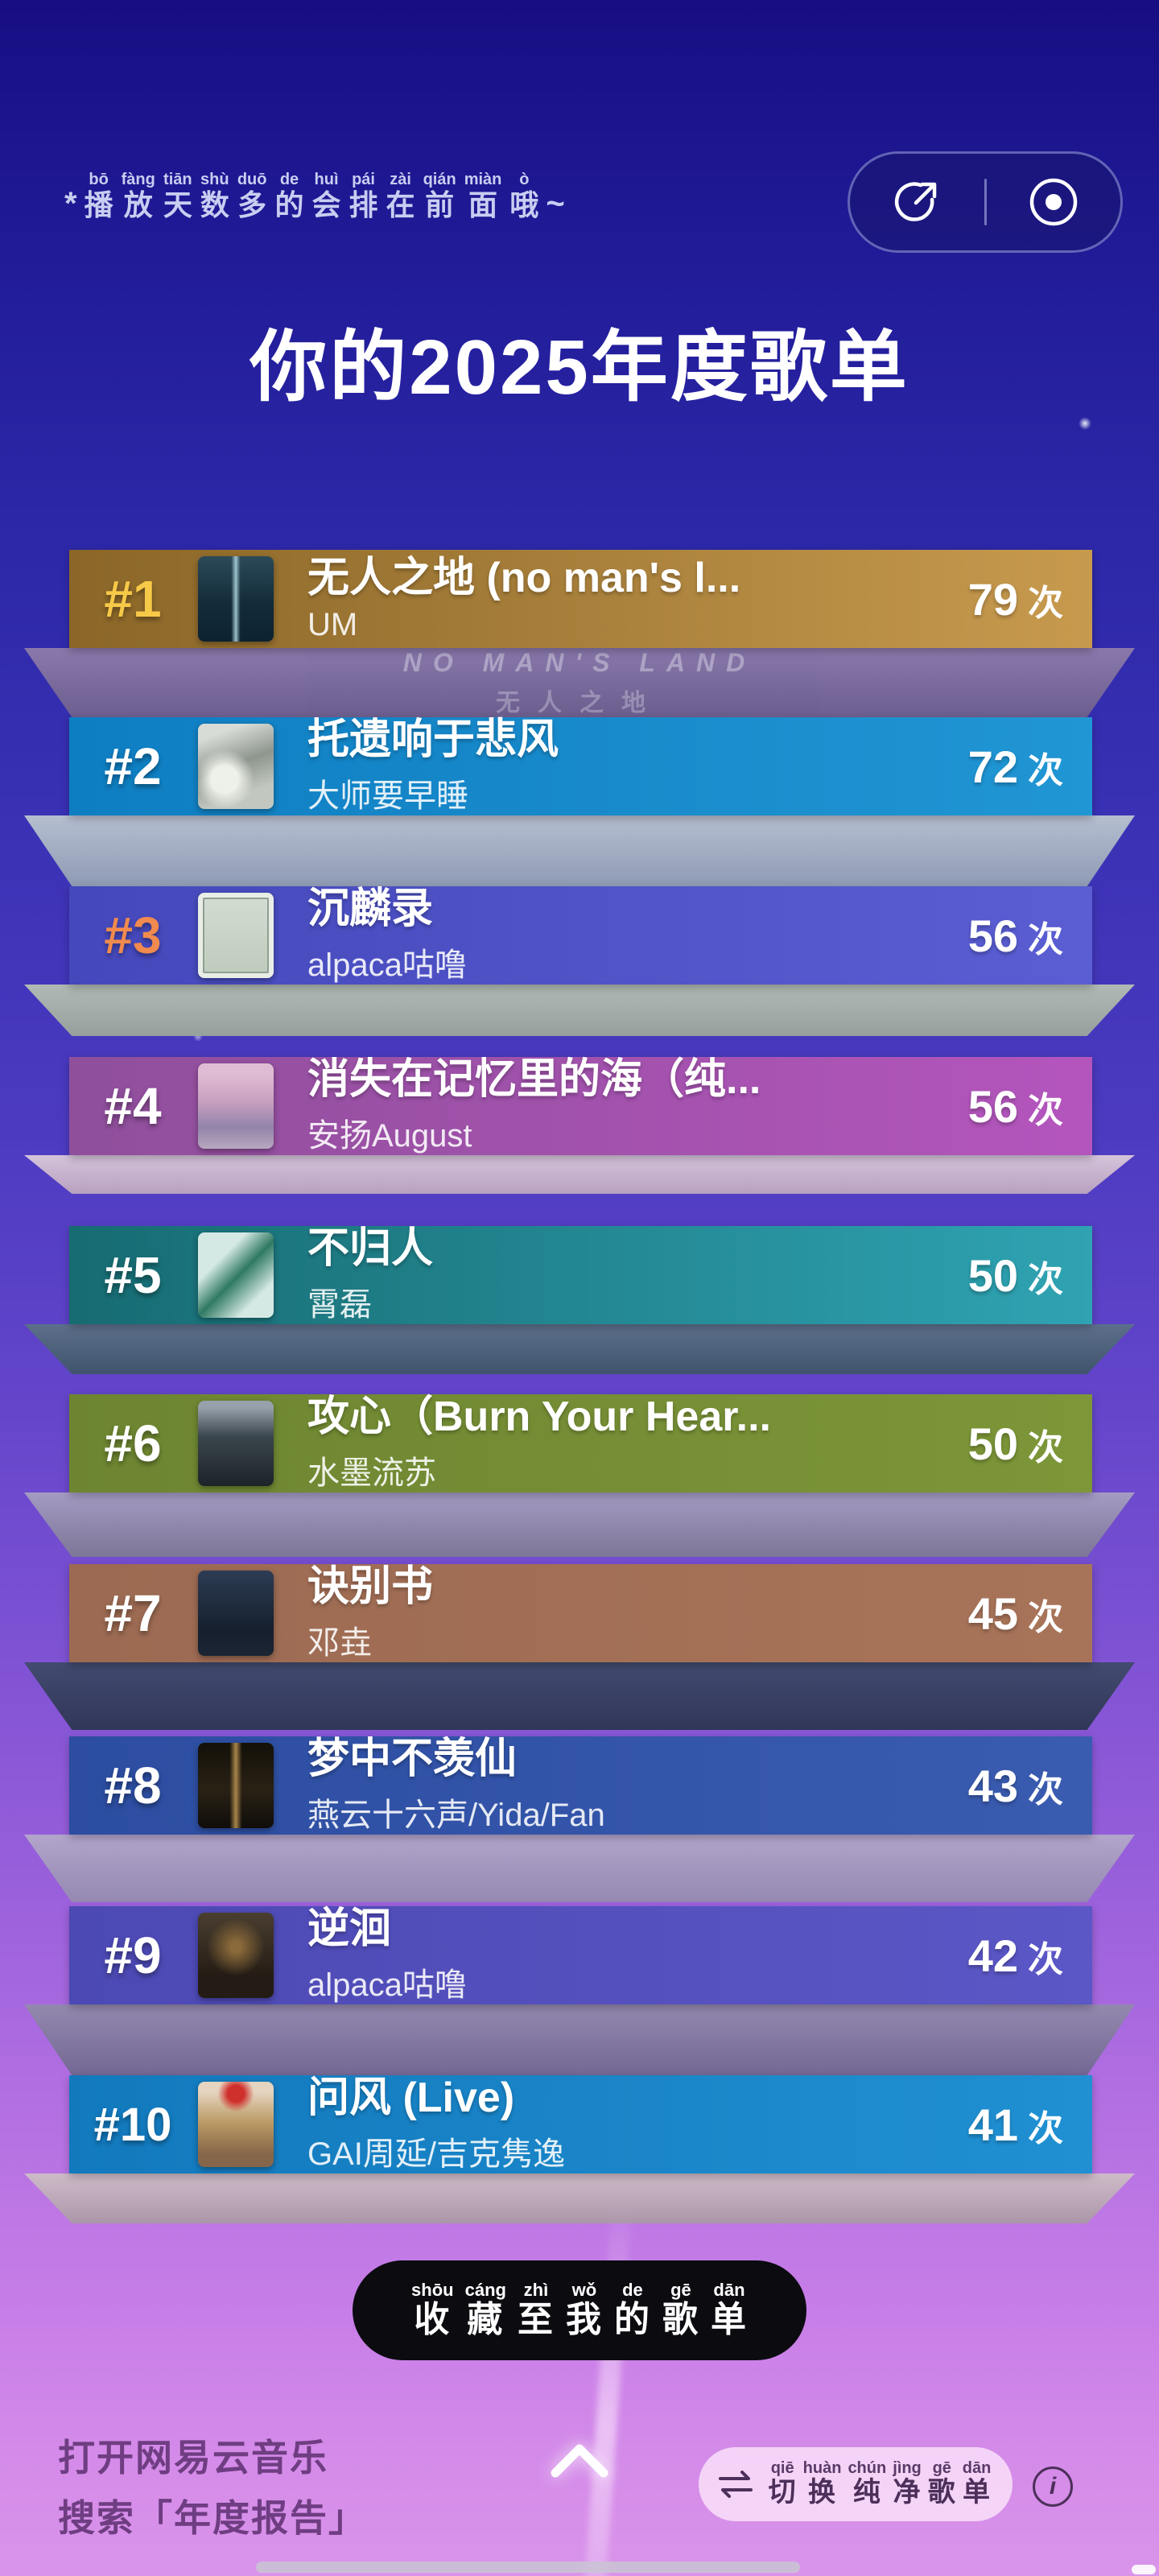 The image size is (1159, 2576). I want to click on play-count: 56 次, so click(1015, 936).